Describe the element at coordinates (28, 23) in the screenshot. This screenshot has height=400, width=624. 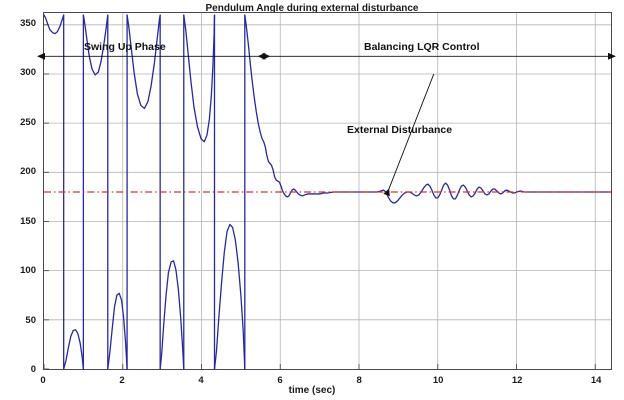
I see `y-tick-label: 350` at that location.